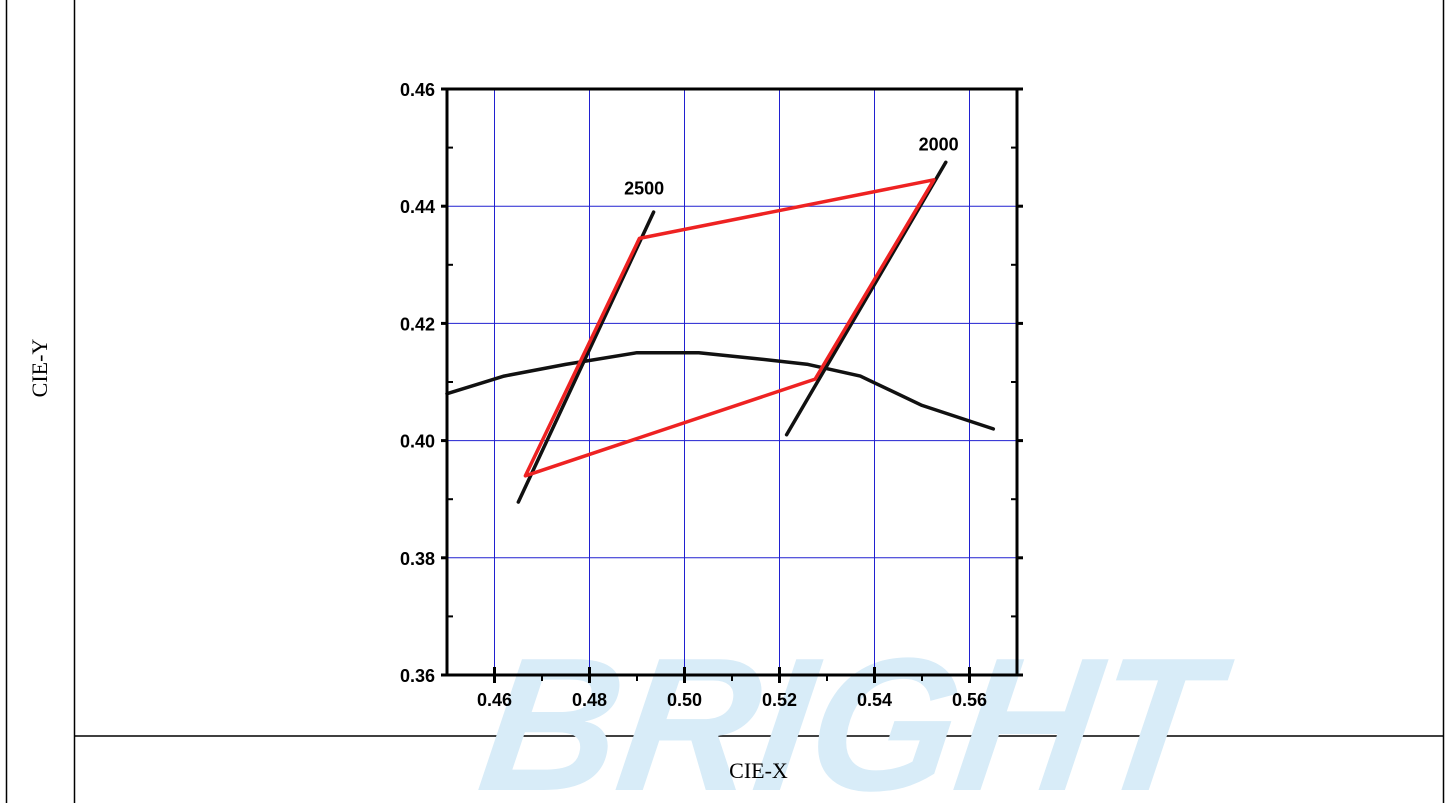 The image size is (1450, 803). I want to click on annotations: 2500 2000, so click(791, 167).